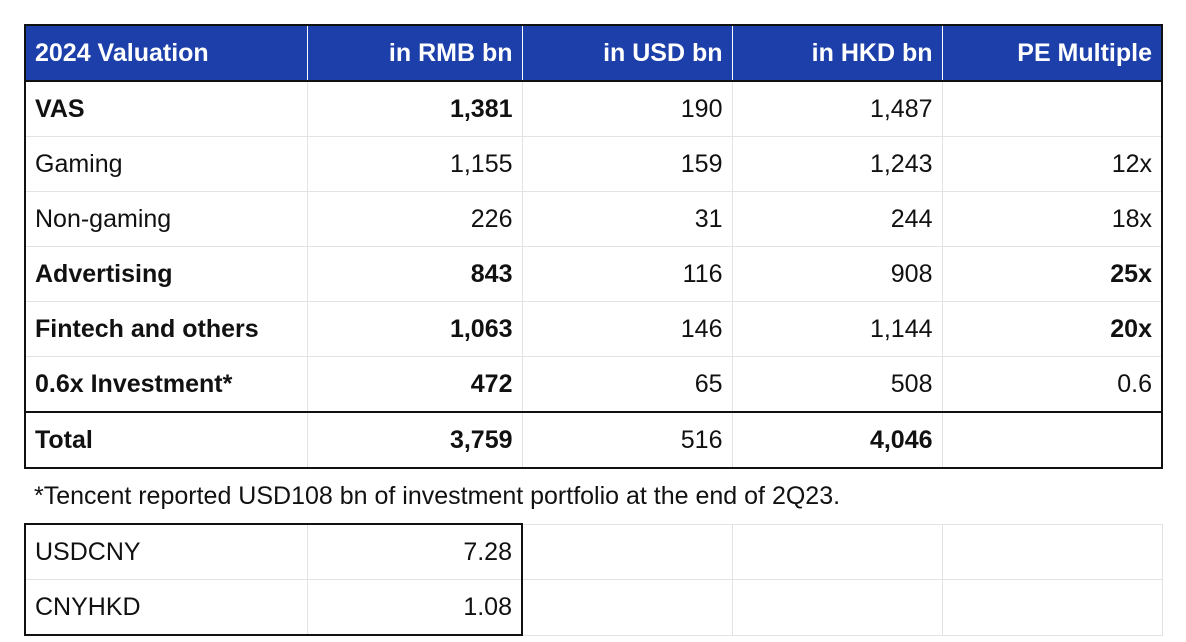 The width and height of the screenshot is (1186, 642). I want to click on fx-row-cnyhkd: CNYHKD 1.08, so click(593, 607).